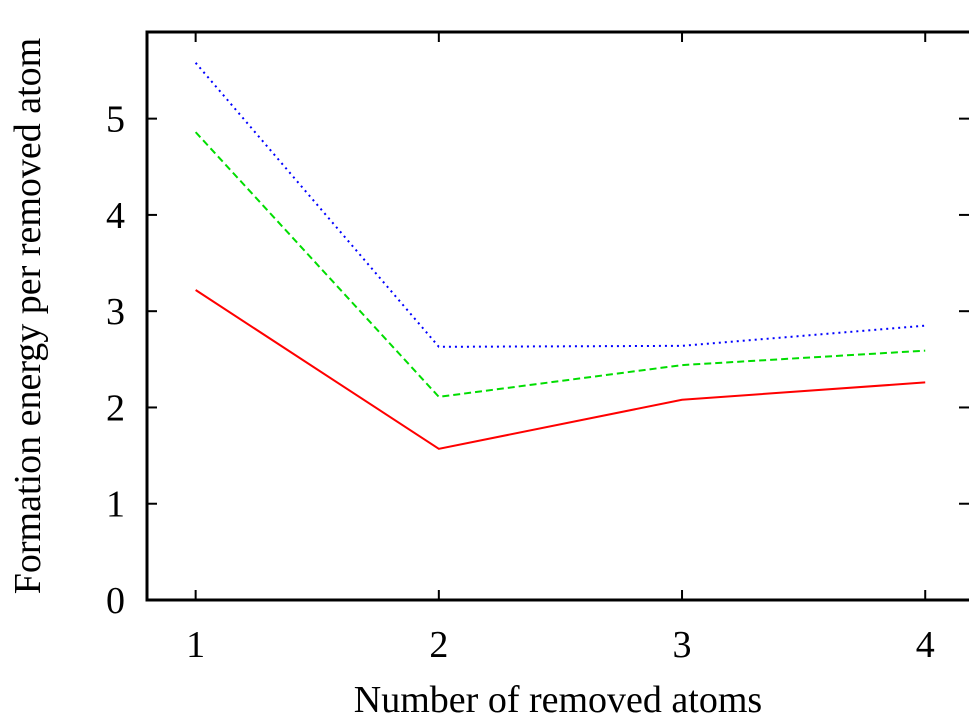  Describe the element at coordinates (115, 312) in the screenshot. I see `y-tick-label: 3` at that location.